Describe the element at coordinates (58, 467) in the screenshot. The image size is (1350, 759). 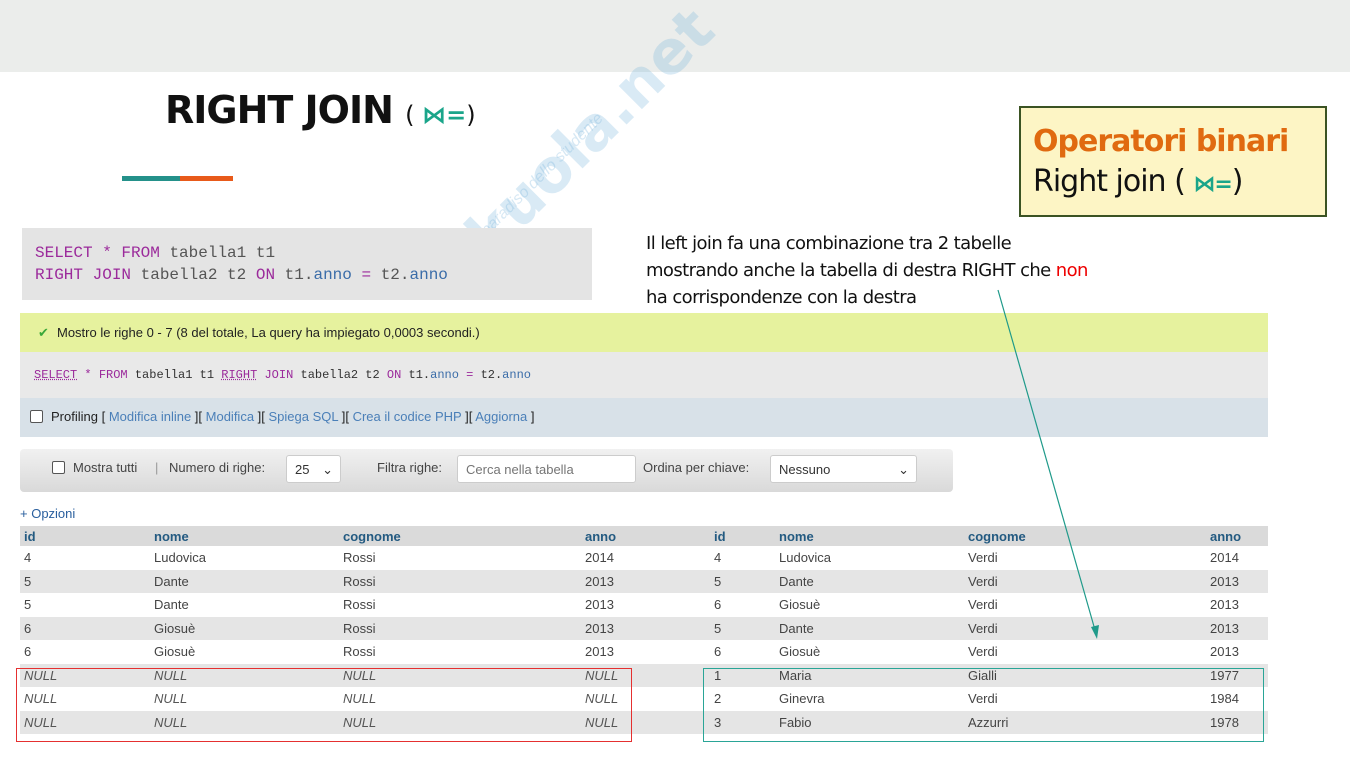
I see `show-all-checkbox` at that location.